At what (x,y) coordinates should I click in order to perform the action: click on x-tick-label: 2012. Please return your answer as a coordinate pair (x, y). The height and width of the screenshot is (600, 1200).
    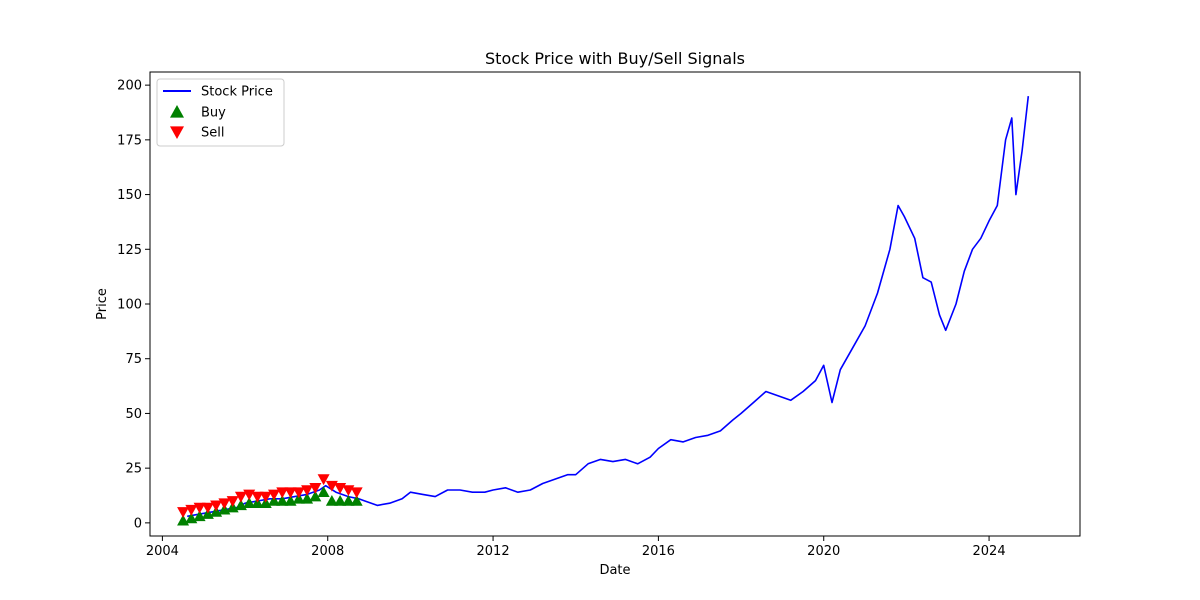
    Looking at the image, I should click on (493, 551).